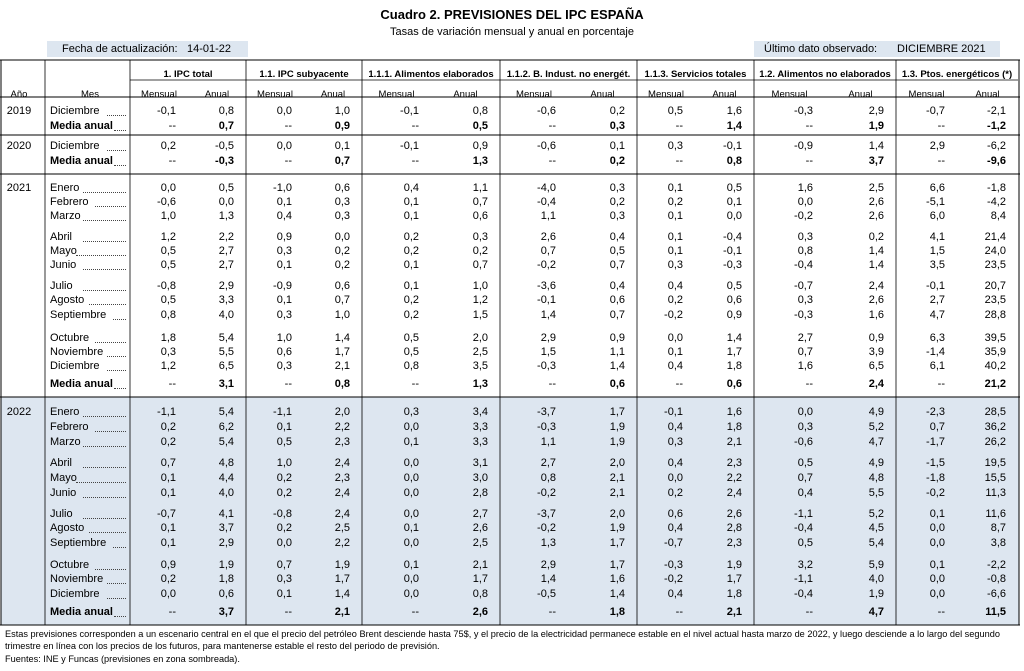  What do you see at coordinates (61, 514) in the screenshot?
I see `month-label: Julio` at bounding box center [61, 514].